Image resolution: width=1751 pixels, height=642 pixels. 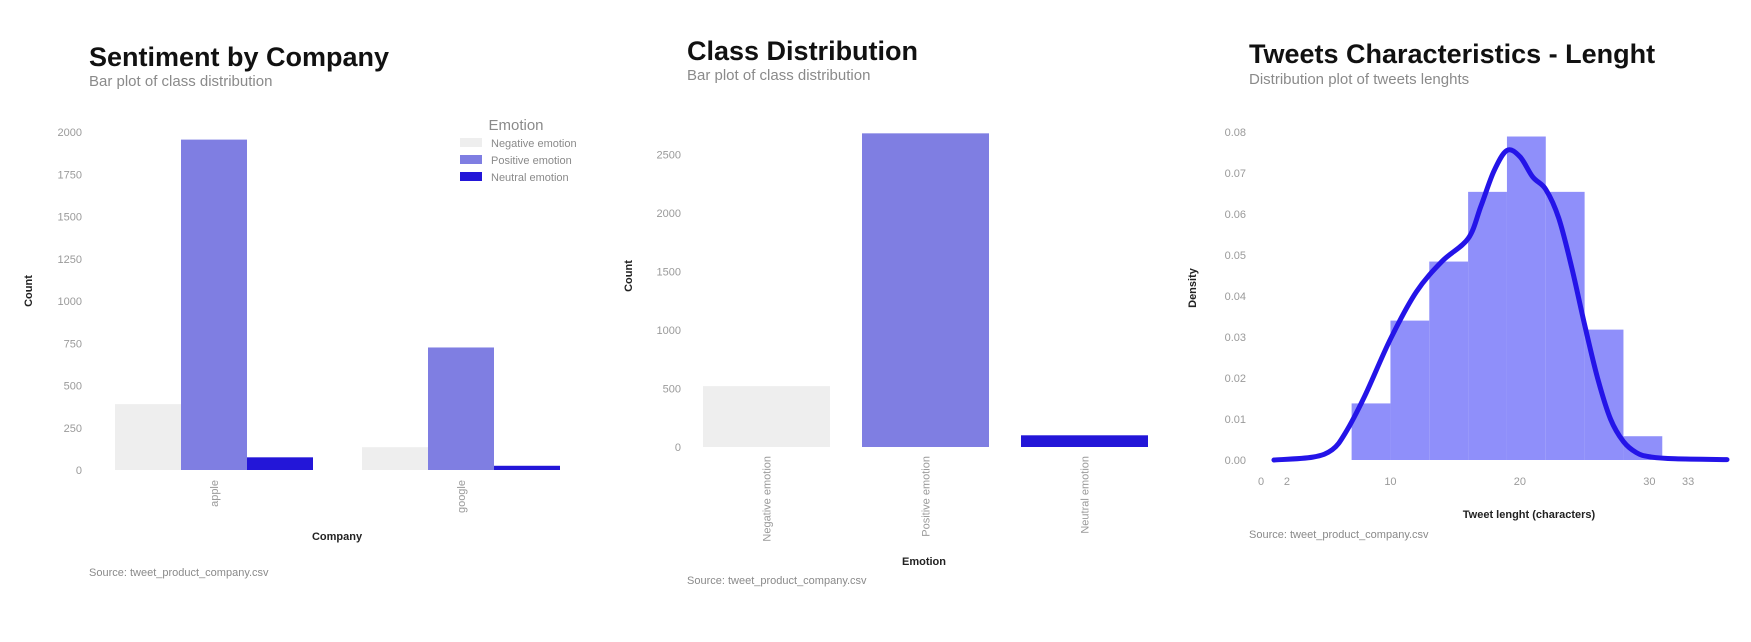 I want to click on x-tick-label: apple, so click(x=215, y=493).